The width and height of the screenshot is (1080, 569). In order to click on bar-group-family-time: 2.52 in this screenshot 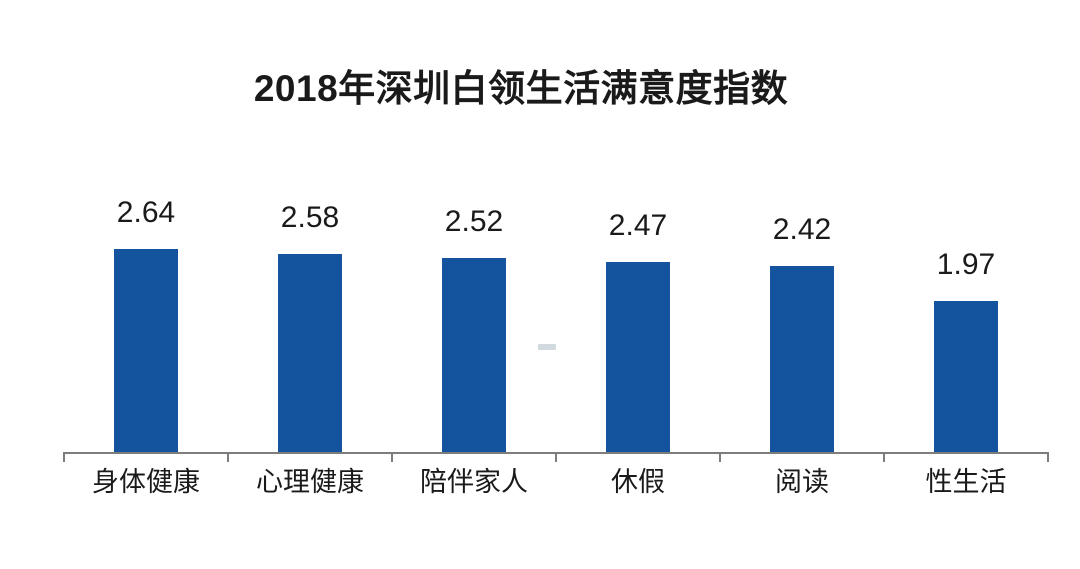, I will do `click(474, 329)`.